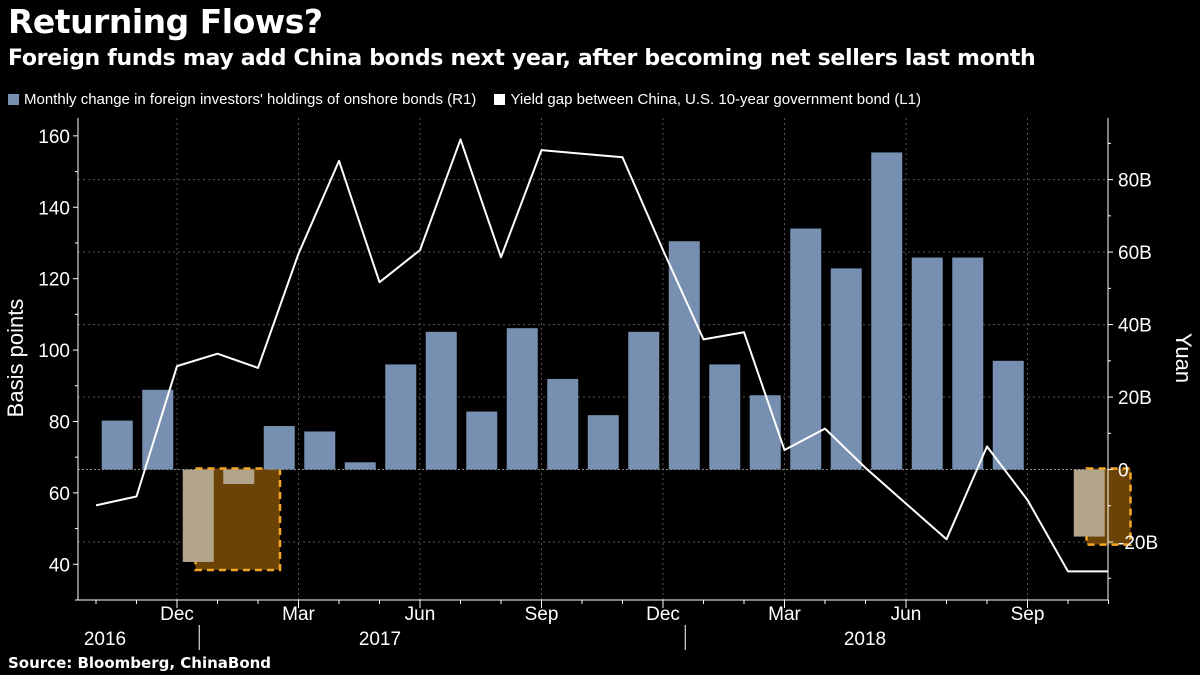 The width and height of the screenshot is (1200, 675). I want to click on chart-source: Source: Bloomberg, ChinaBond, so click(140, 663).